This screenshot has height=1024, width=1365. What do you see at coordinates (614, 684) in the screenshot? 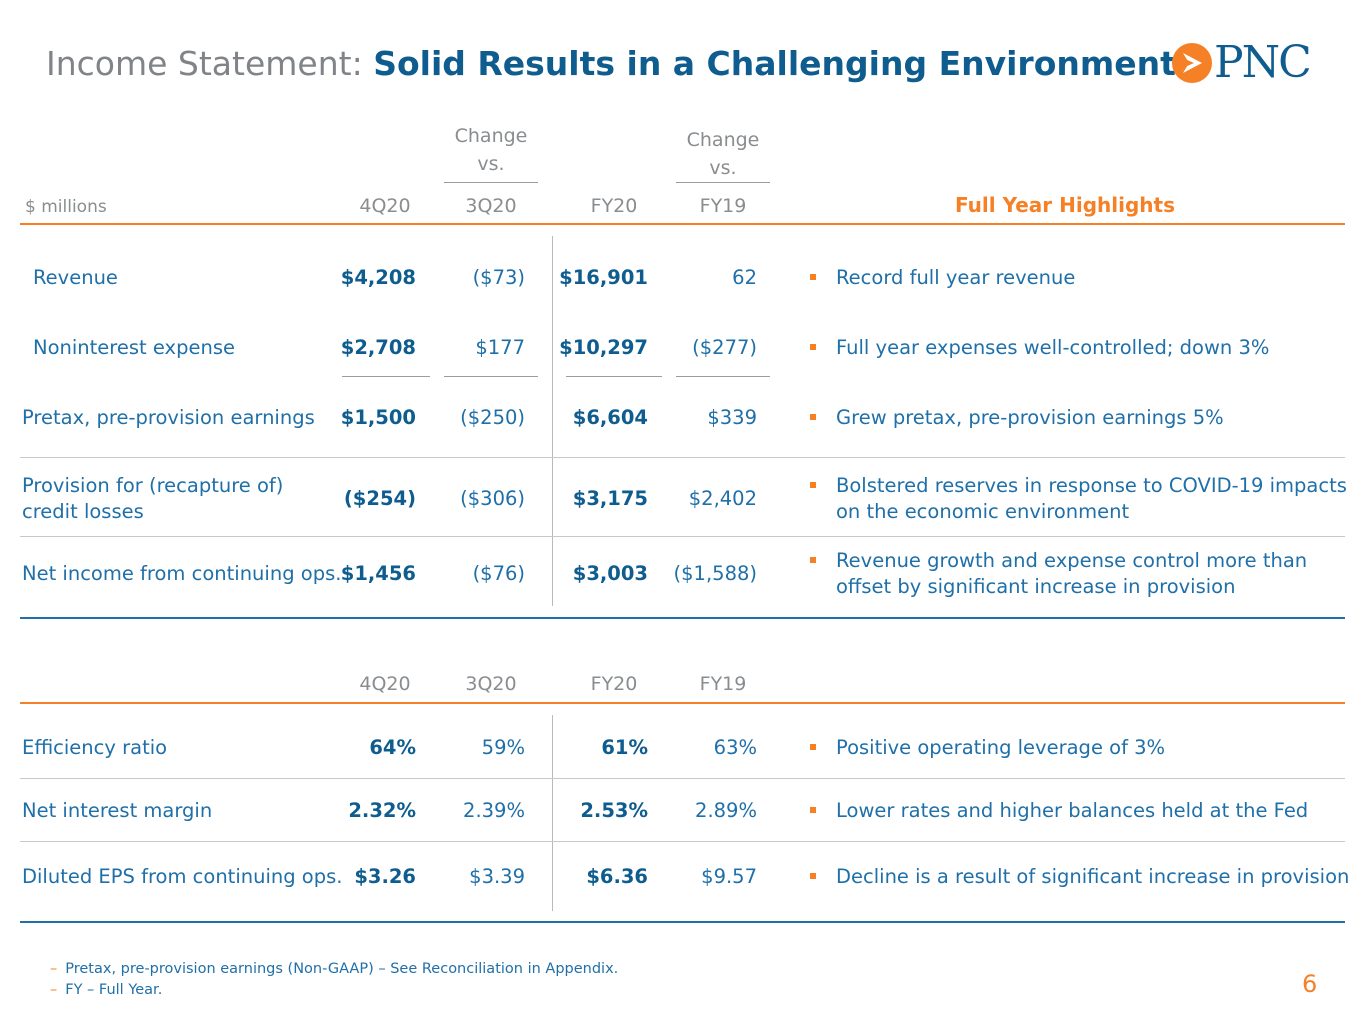
I see `t2-col-header-fy20: FY20` at bounding box center [614, 684].